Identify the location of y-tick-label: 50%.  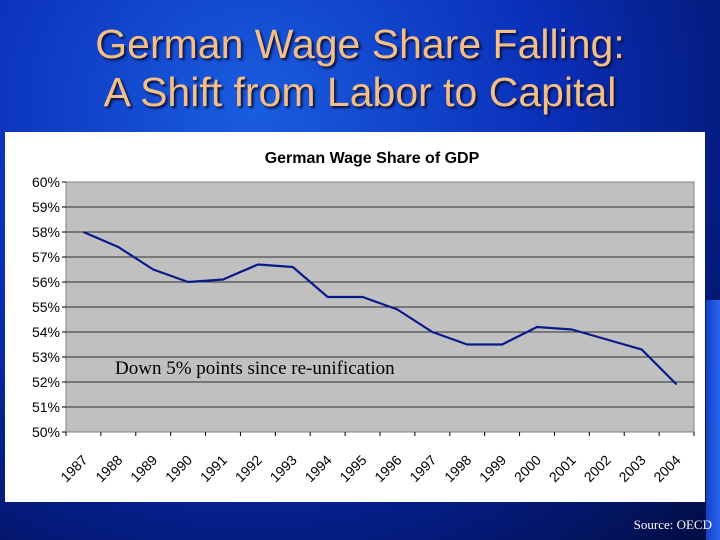
(46, 432).